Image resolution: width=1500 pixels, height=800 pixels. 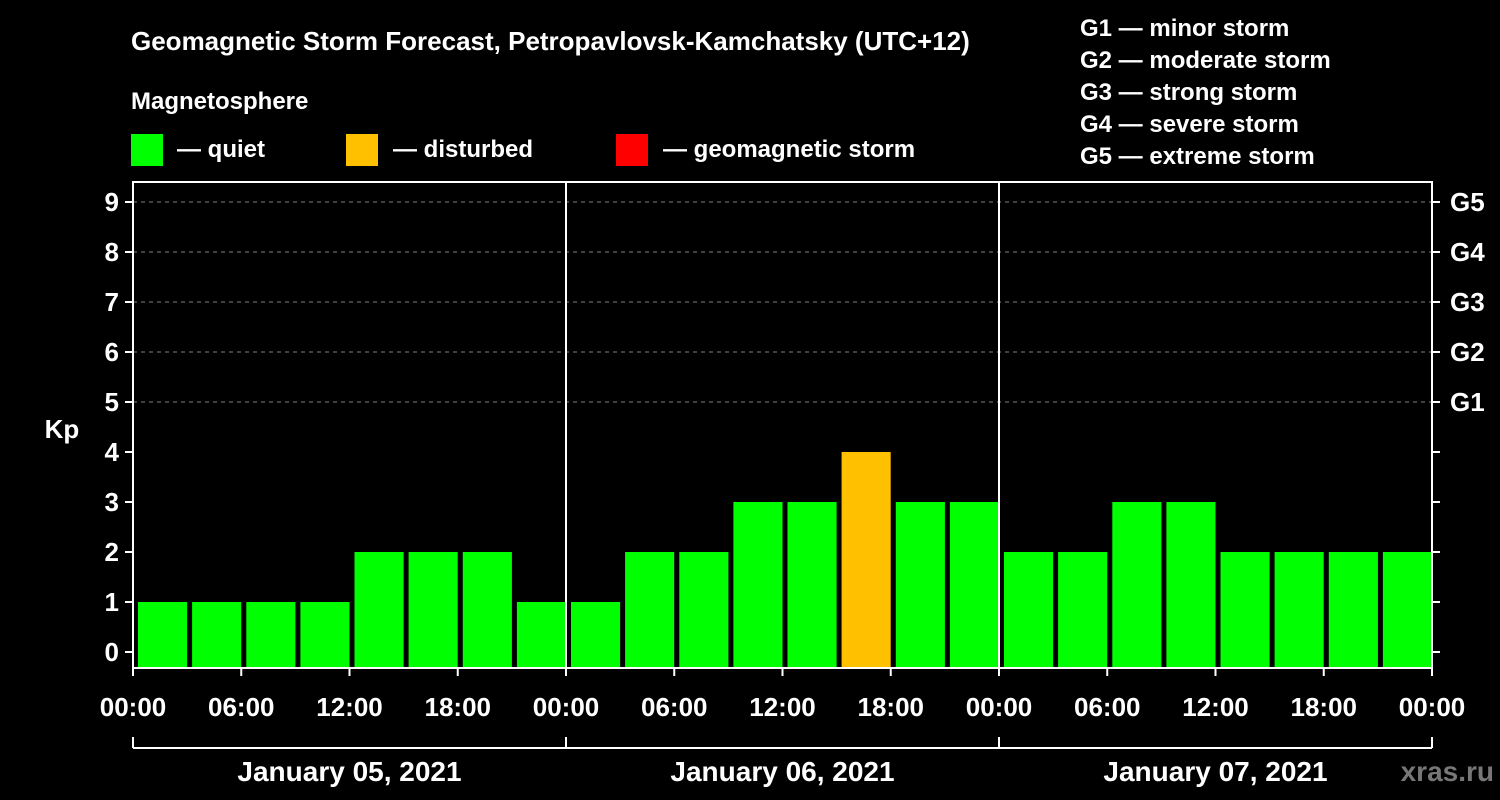 What do you see at coordinates (1215, 771) in the screenshot?
I see `day-label-2: January 07, 2021` at bounding box center [1215, 771].